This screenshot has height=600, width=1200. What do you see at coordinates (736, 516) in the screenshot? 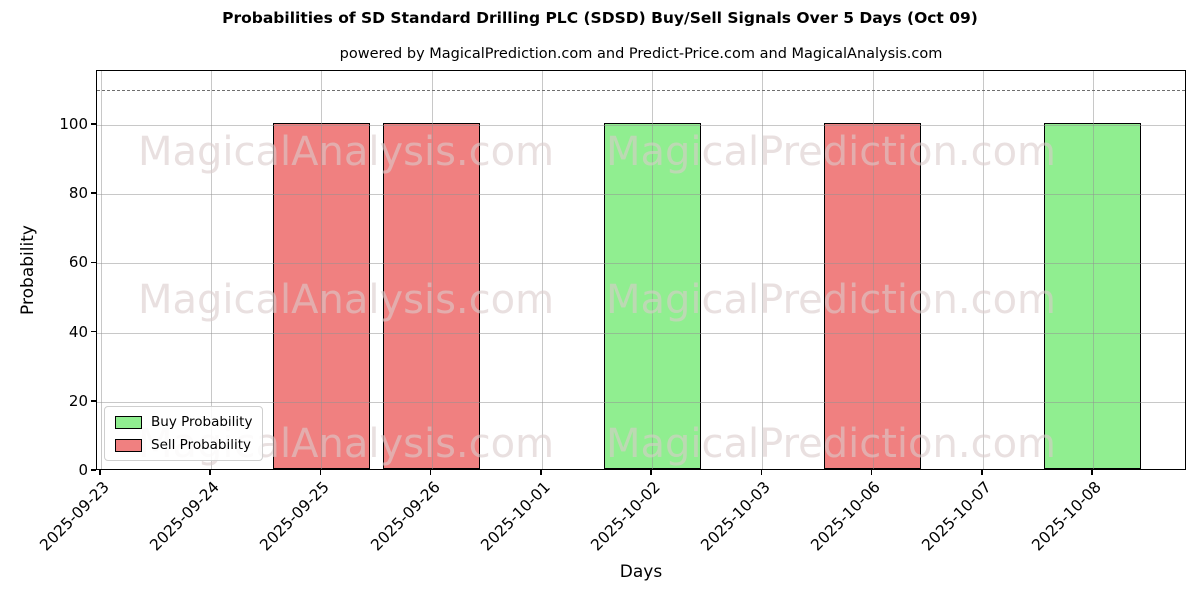
I see `x-tick-label: 2025-10-03` at bounding box center [736, 516].